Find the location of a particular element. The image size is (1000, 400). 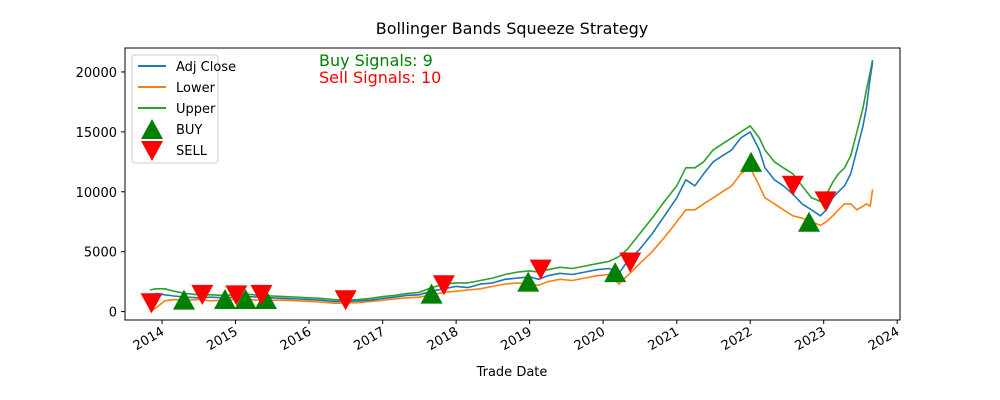

sell-signals-annotation: Sell Signals: 10 is located at coordinates (380, 77).